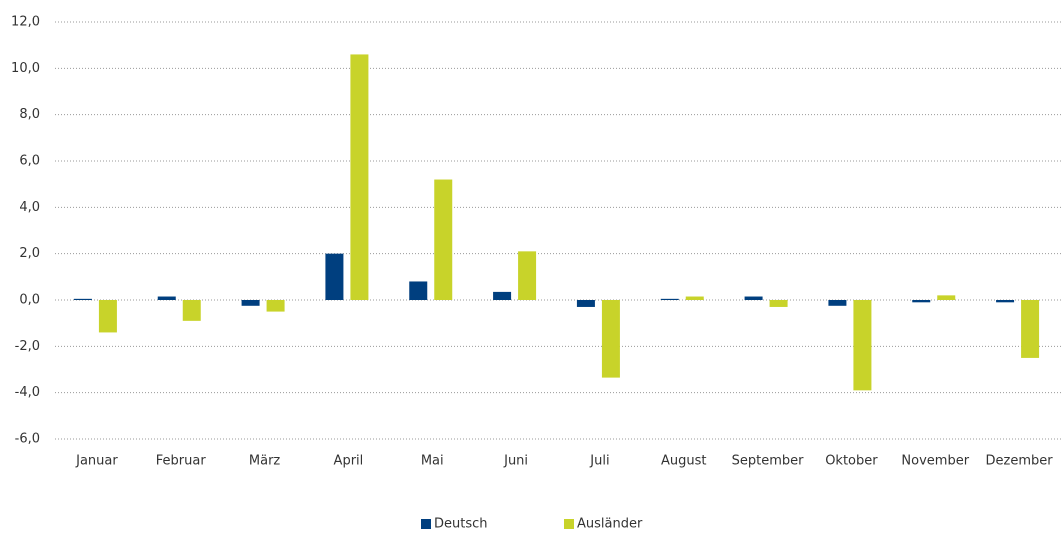 The width and height of the screenshot is (1061, 540). Describe the element at coordinates (768, 461) in the screenshot. I see `x-tick-label: September` at that location.